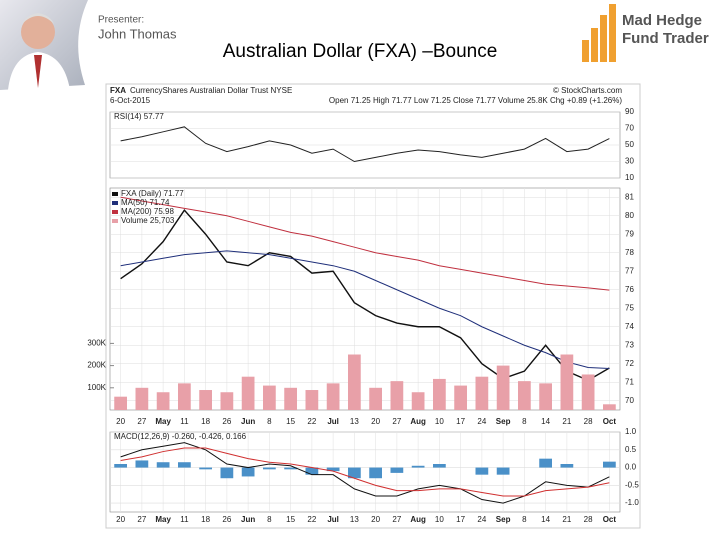 The image size is (720, 545). What do you see at coordinates (631, 449) in the screenshot?
I see `y-tick-label: 0.5` at bounding box center [631, 449].